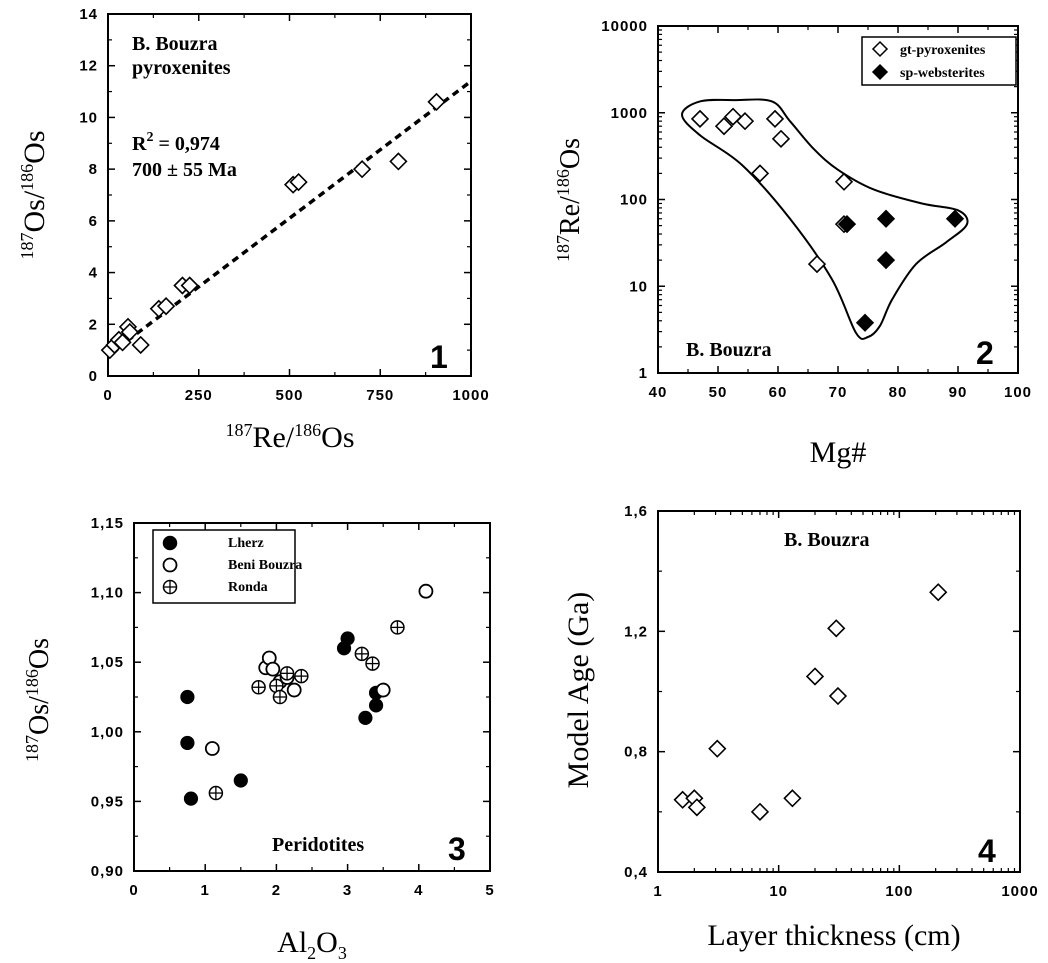 The image size is (1048, 963). I want to click on panel-3-ytick-label: 1,05, so click(107, 662).